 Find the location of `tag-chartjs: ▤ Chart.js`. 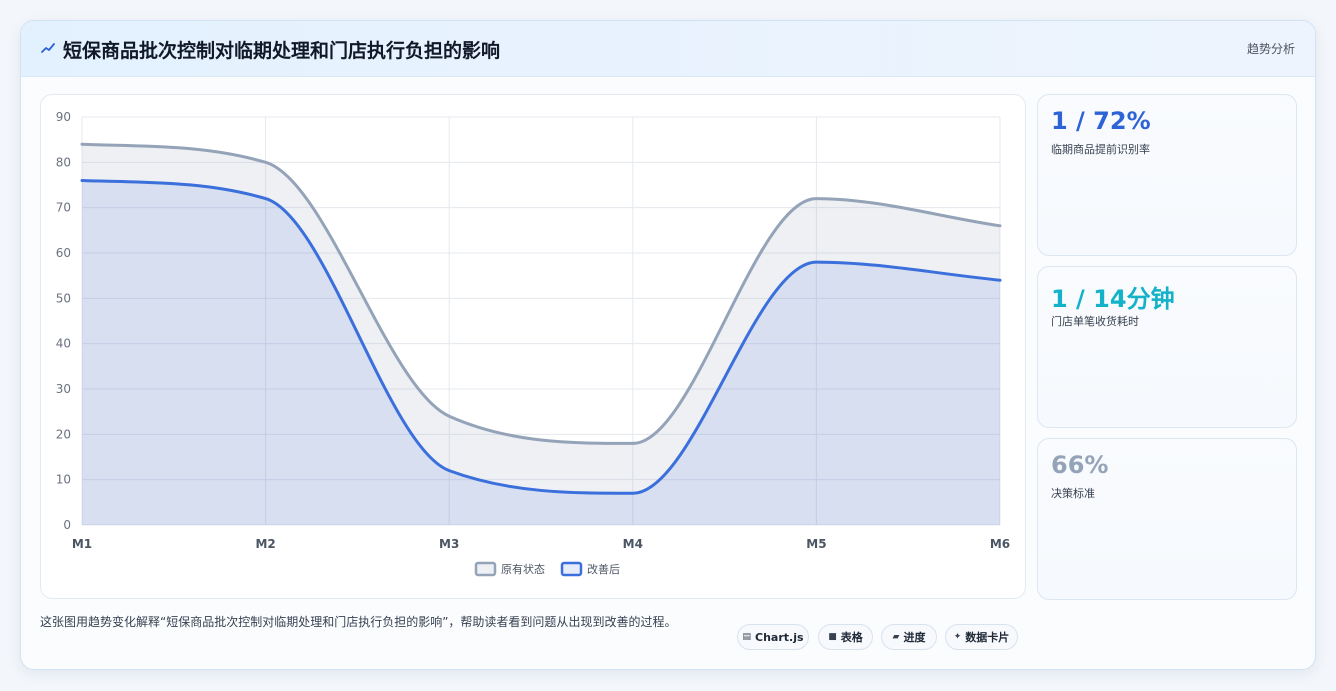

tag-chartjs: ▤ Chart.js is located at coordinates (773, 637).